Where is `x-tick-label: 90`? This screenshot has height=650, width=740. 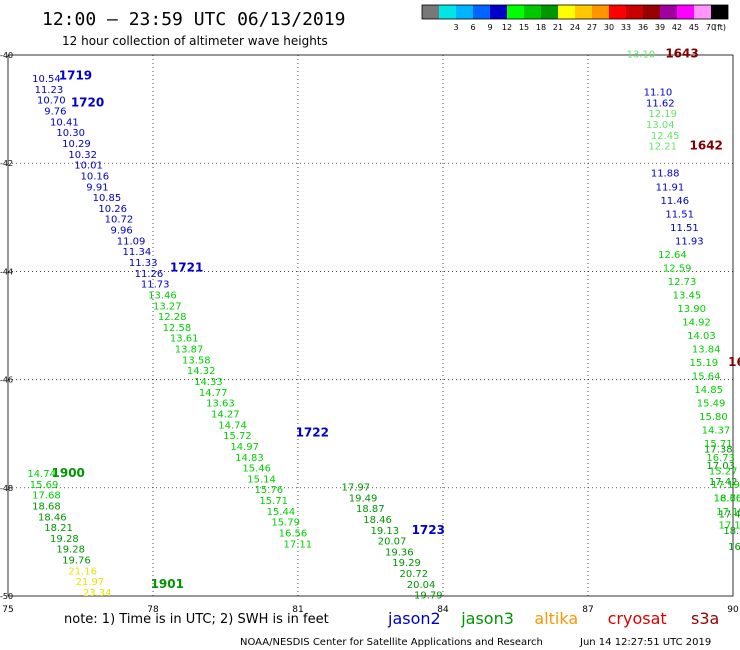 x-tick-label: 90 is located at coordinates (733, 610).